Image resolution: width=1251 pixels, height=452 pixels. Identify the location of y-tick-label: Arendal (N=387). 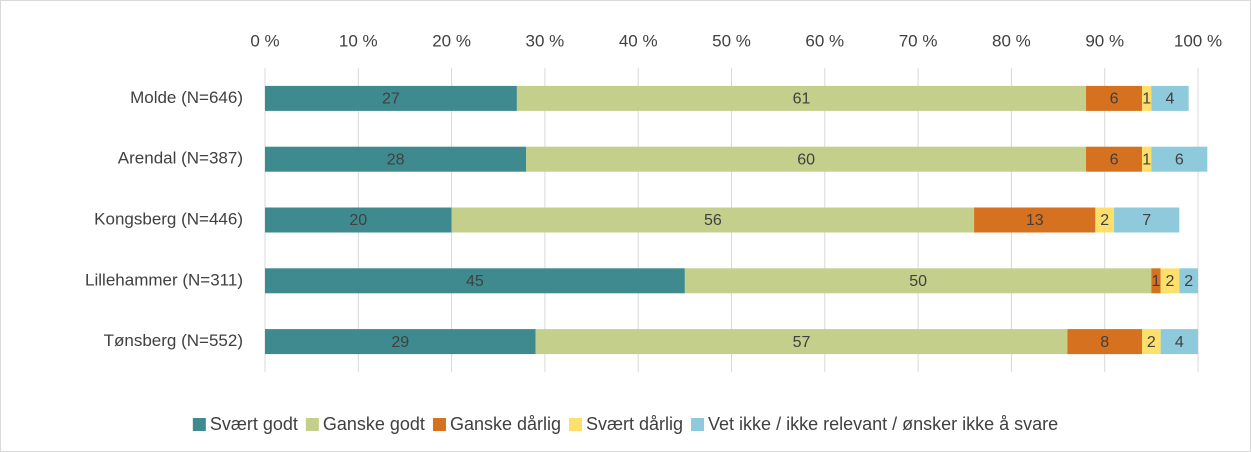
(180, 158).